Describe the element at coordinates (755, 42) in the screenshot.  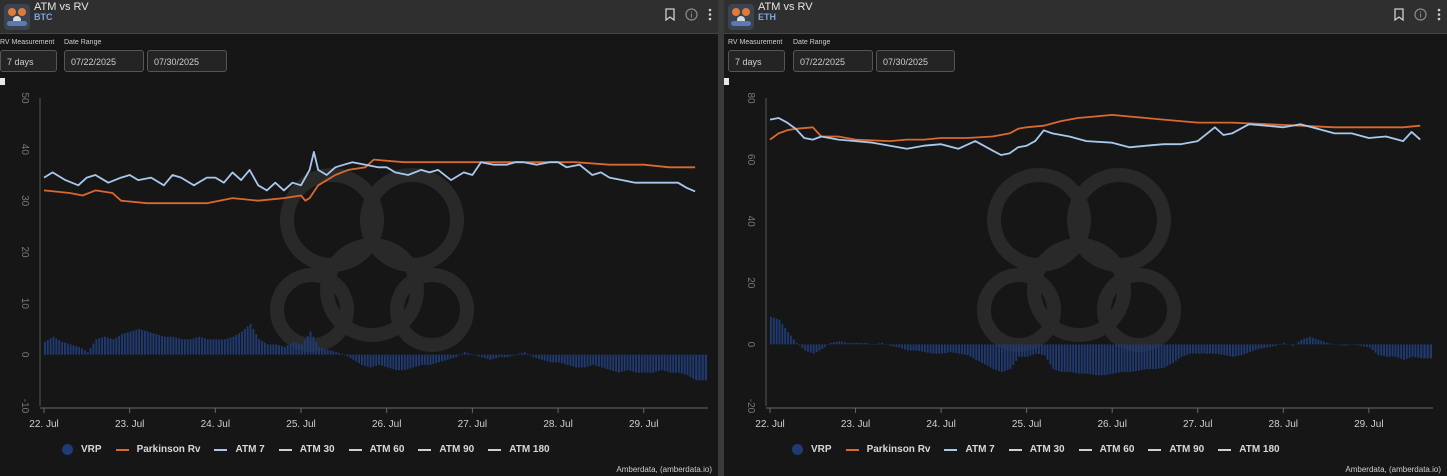
I see `rv-measurement-label: RV Measurement` at that location.